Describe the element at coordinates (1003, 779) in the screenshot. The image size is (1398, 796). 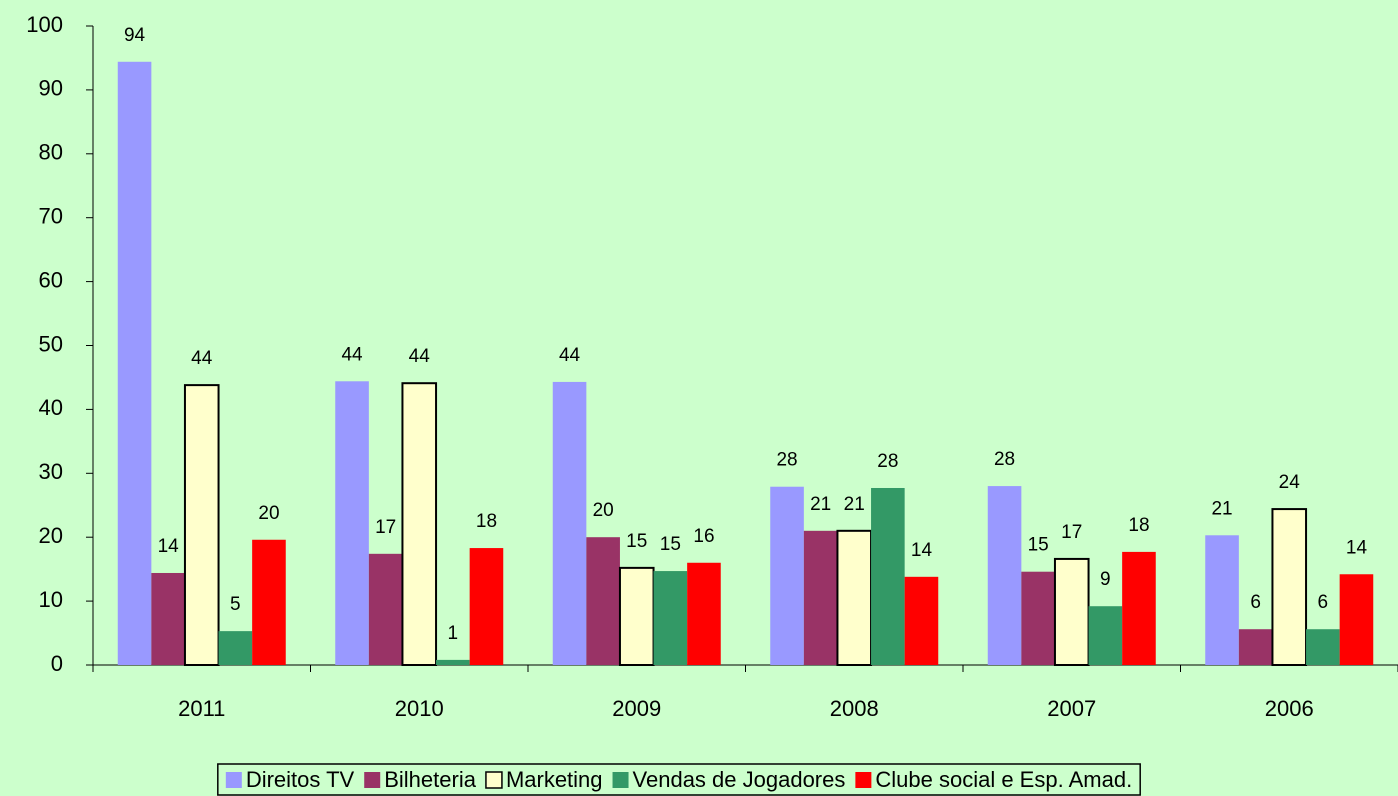
I see `legend-label: Clube social e Esp. Amad.` at that location.